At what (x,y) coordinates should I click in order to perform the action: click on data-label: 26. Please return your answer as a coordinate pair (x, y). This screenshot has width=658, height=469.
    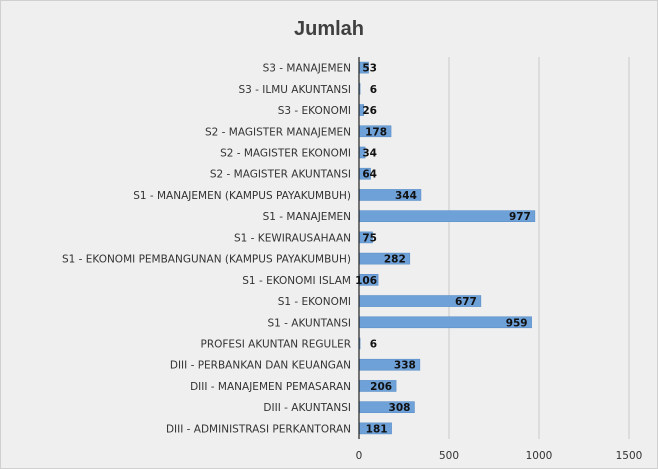
    Looking at the image, I should click on (369, 111).